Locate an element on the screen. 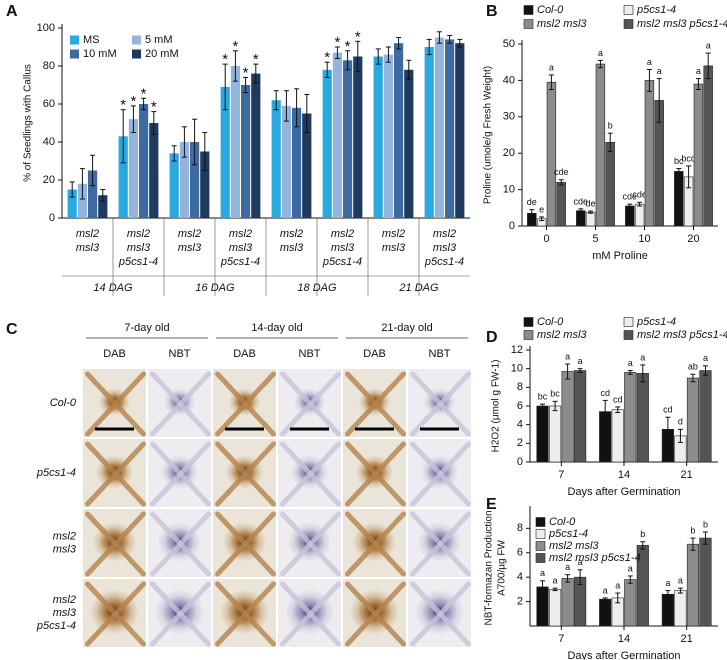  significance-label: bcd is located at coordinates (688, 158).